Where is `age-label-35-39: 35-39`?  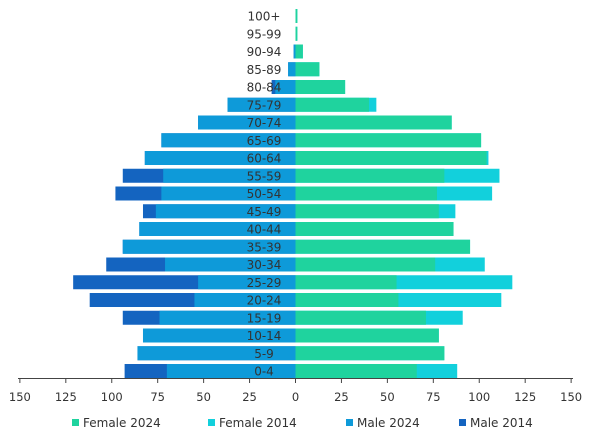 age-label-35-39: 35-39 is located at coordinates (264, 247).